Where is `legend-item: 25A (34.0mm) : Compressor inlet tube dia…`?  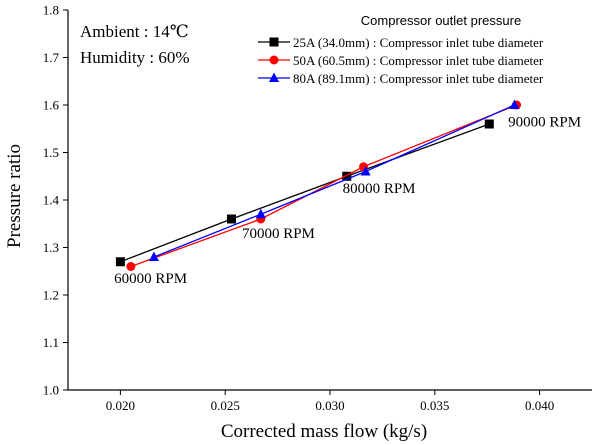
legend-item: 25A (34.0mm) : Compressor inlet tube dia… is located at coordinates (401, 42).